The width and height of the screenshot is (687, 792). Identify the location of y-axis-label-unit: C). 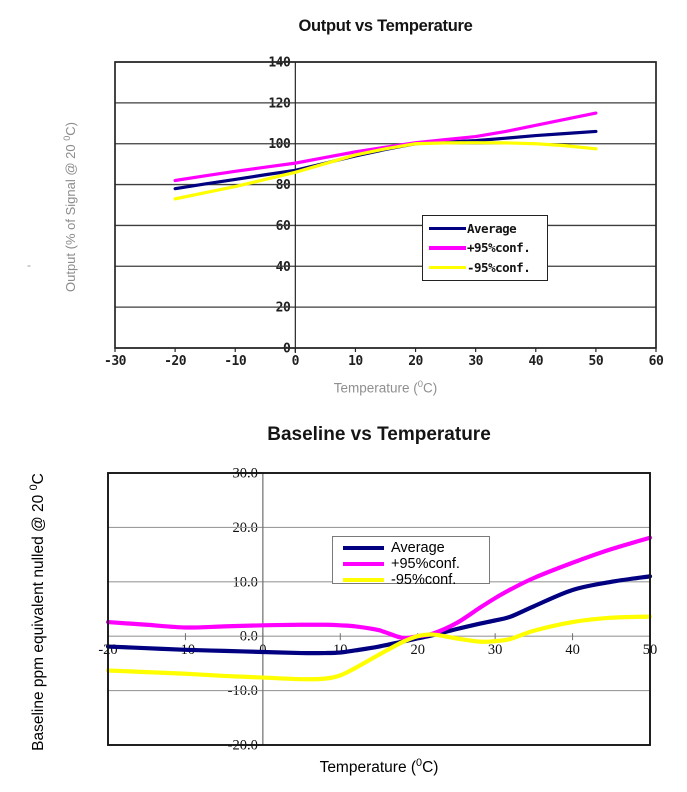
(71, 128).